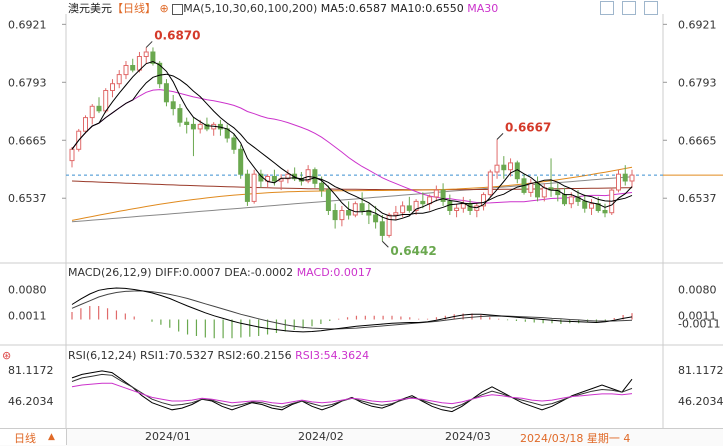  I want to click on macd-y-tick-right: 0.0011, so click(697, 315).